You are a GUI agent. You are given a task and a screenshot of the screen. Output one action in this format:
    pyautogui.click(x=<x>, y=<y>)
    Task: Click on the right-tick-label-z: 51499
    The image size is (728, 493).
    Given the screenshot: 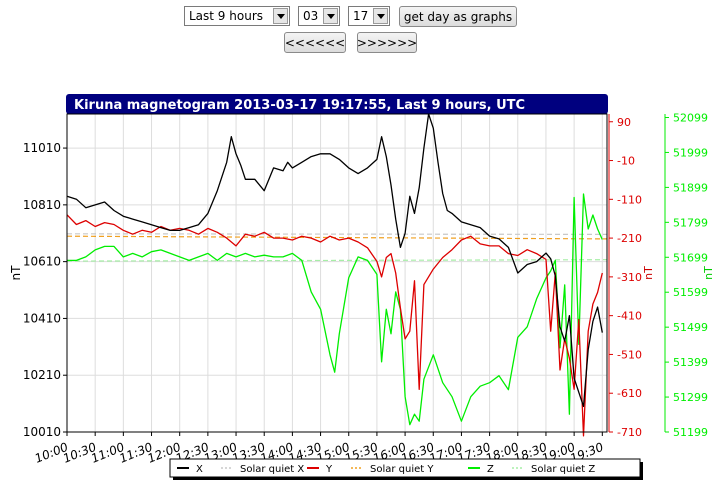 What is the action you would take?
    pyautogui.click(x=690, y=327)
    